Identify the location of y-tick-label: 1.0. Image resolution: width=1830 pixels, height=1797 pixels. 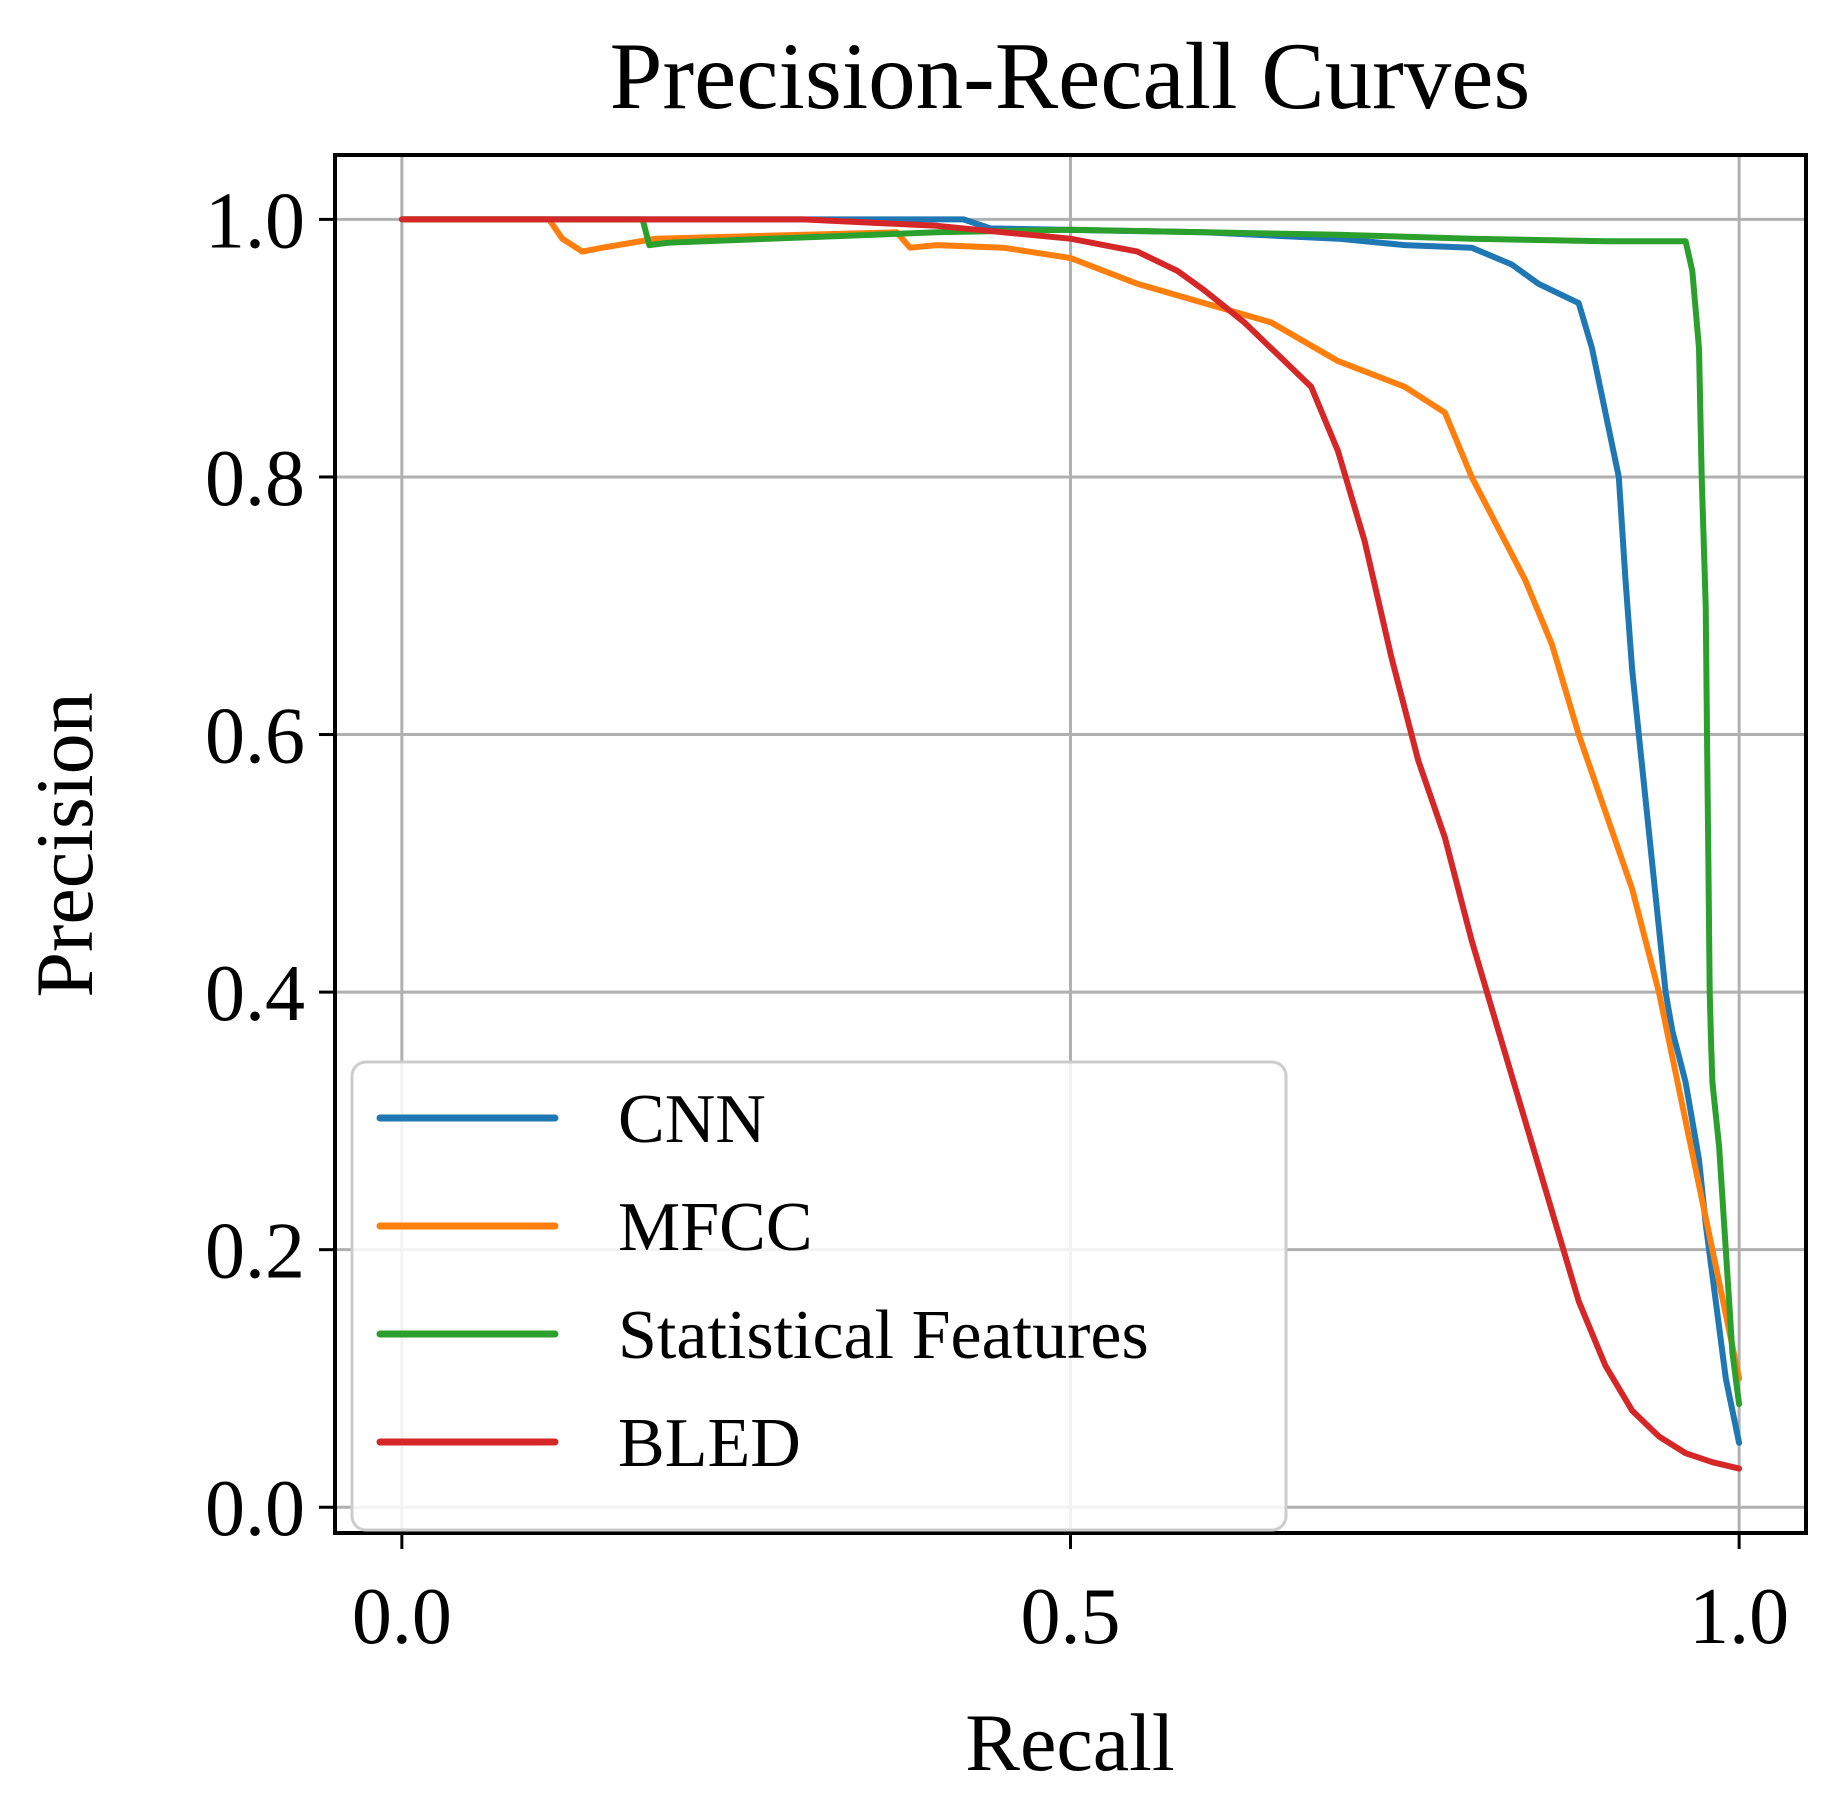
(255, 221).